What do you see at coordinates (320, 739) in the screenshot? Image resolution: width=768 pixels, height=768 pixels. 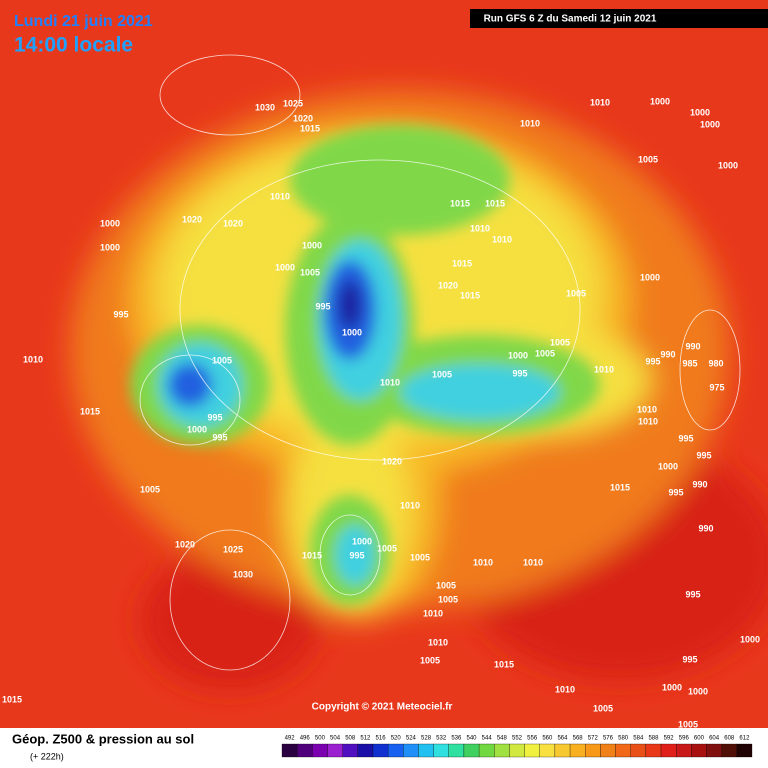 I see `scale-label: 500` at bounding box center [320, 739].